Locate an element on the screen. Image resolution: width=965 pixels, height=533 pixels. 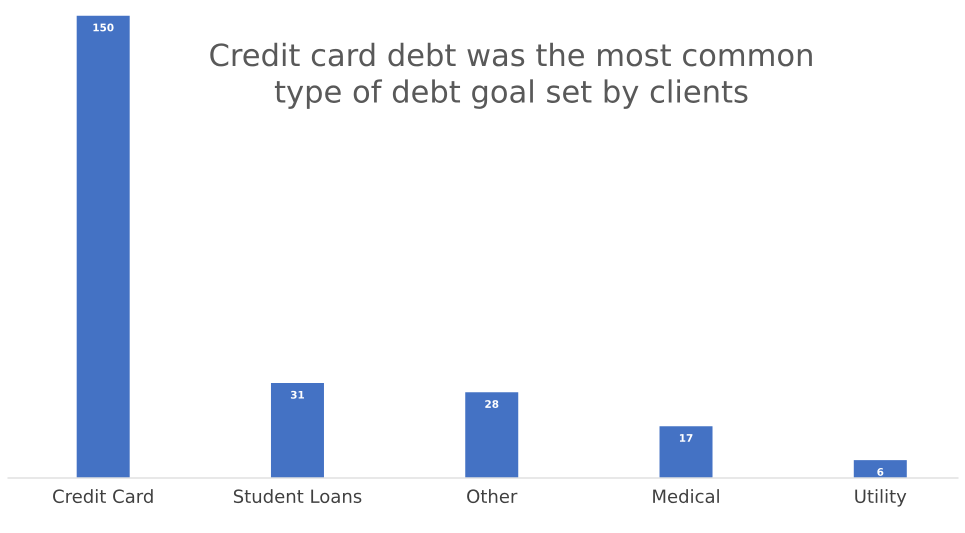
text: Credit card debt was the most common type of debt goal set by clients is located at coordinates (511, 75).